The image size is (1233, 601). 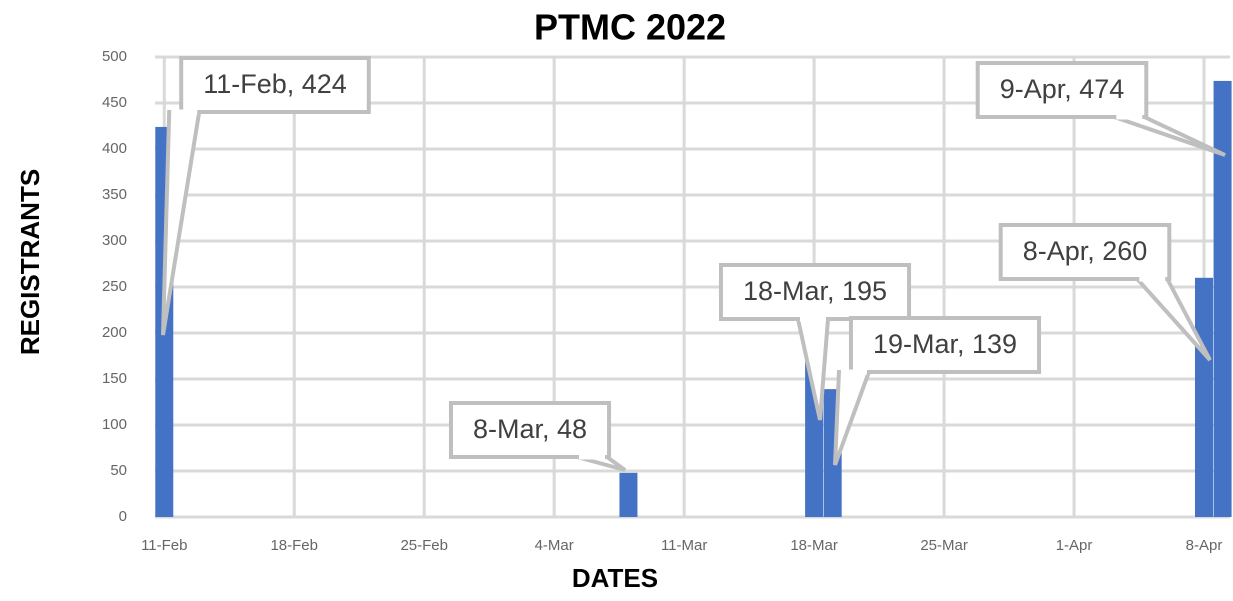 What do you see at coordinates (118, 470) in the screenshot?
I see `y-tick-label: 50` at bounding box center [118, 470].